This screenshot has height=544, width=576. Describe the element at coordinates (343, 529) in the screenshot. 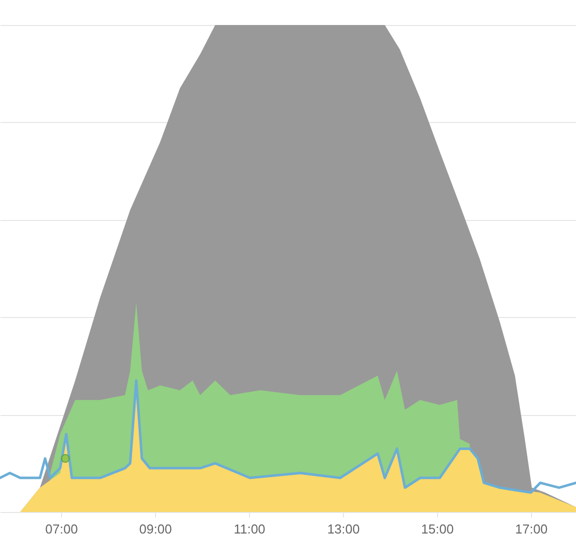

I see `x-tick-label: 13:00` at that location.